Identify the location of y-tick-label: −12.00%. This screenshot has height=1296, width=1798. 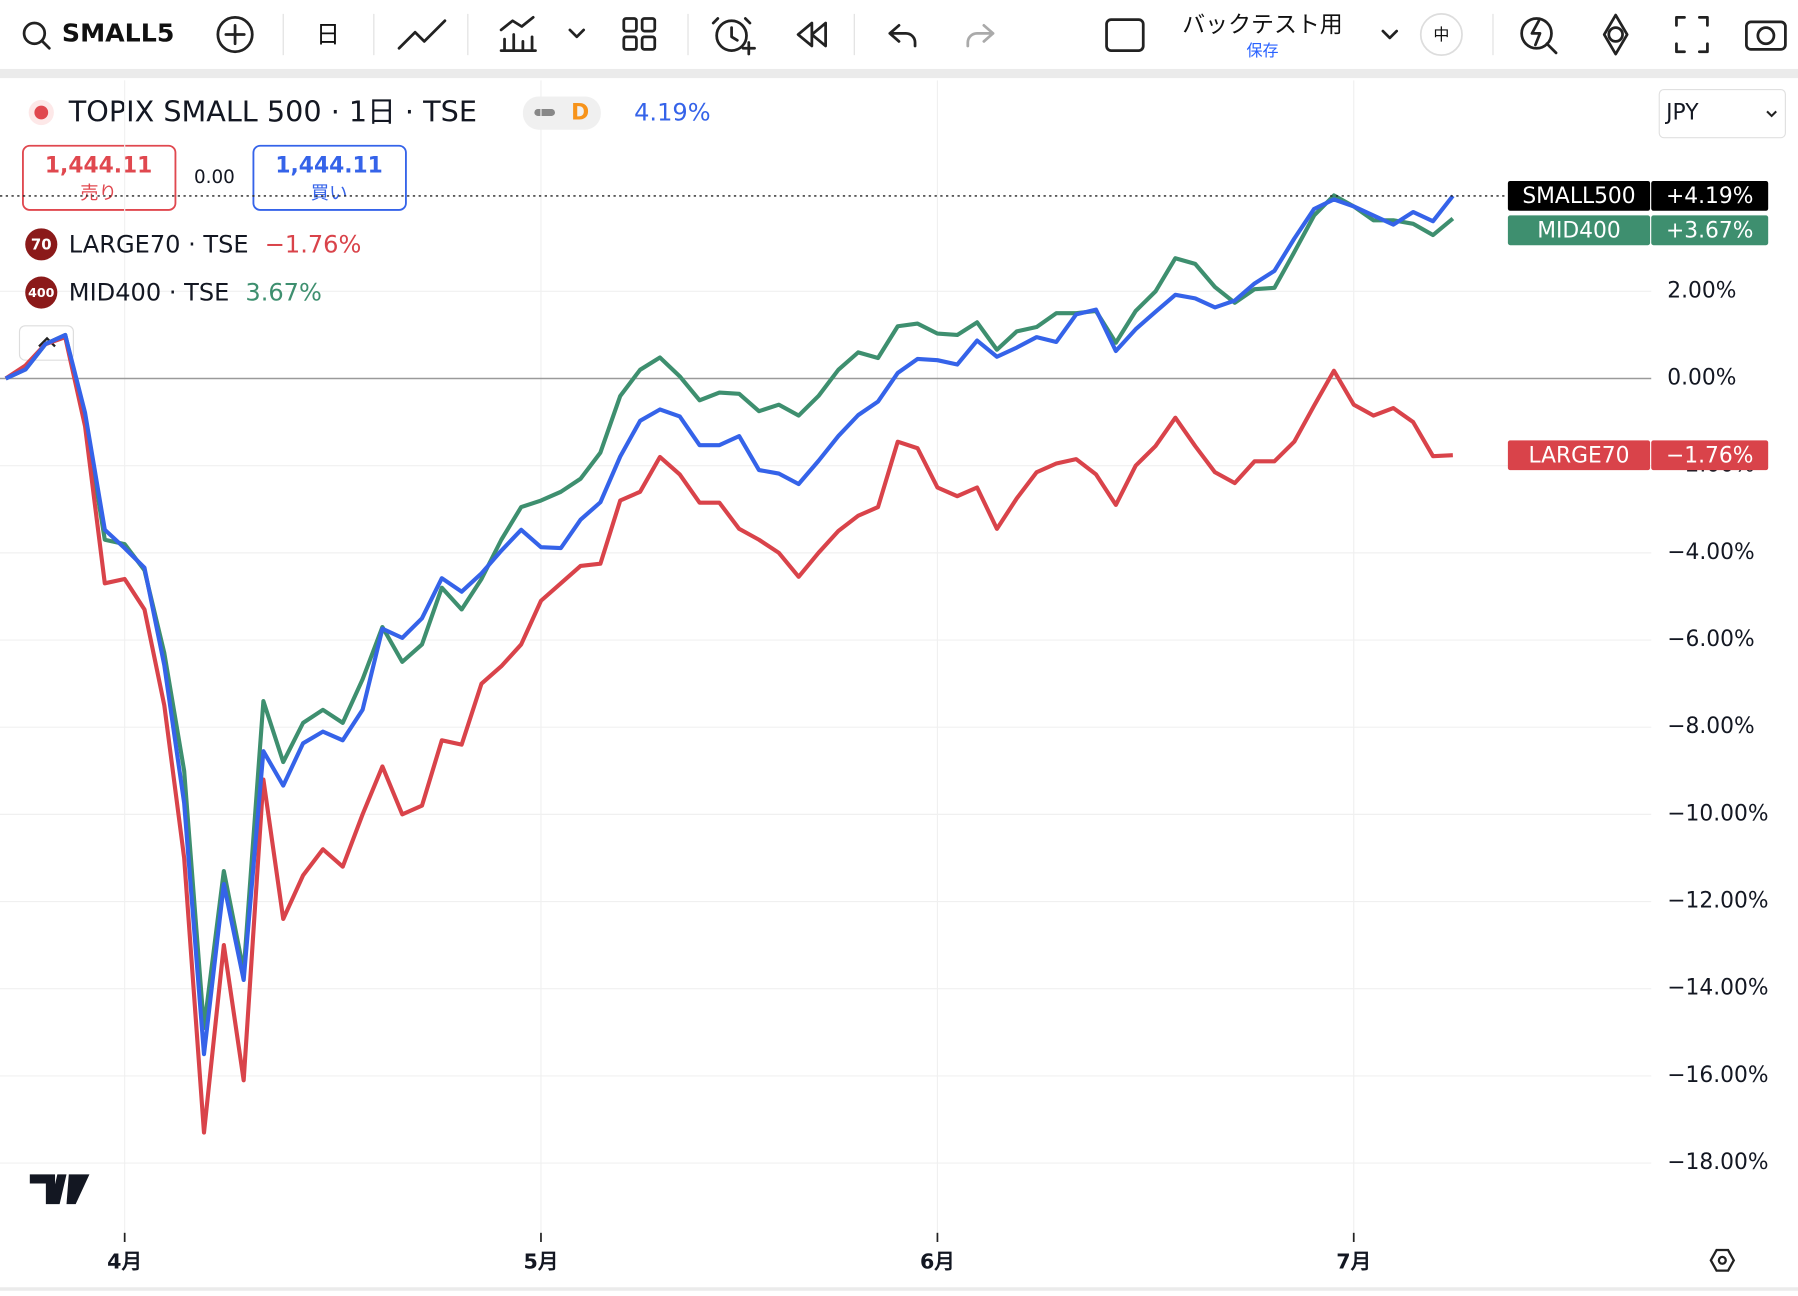
(1717, 901).